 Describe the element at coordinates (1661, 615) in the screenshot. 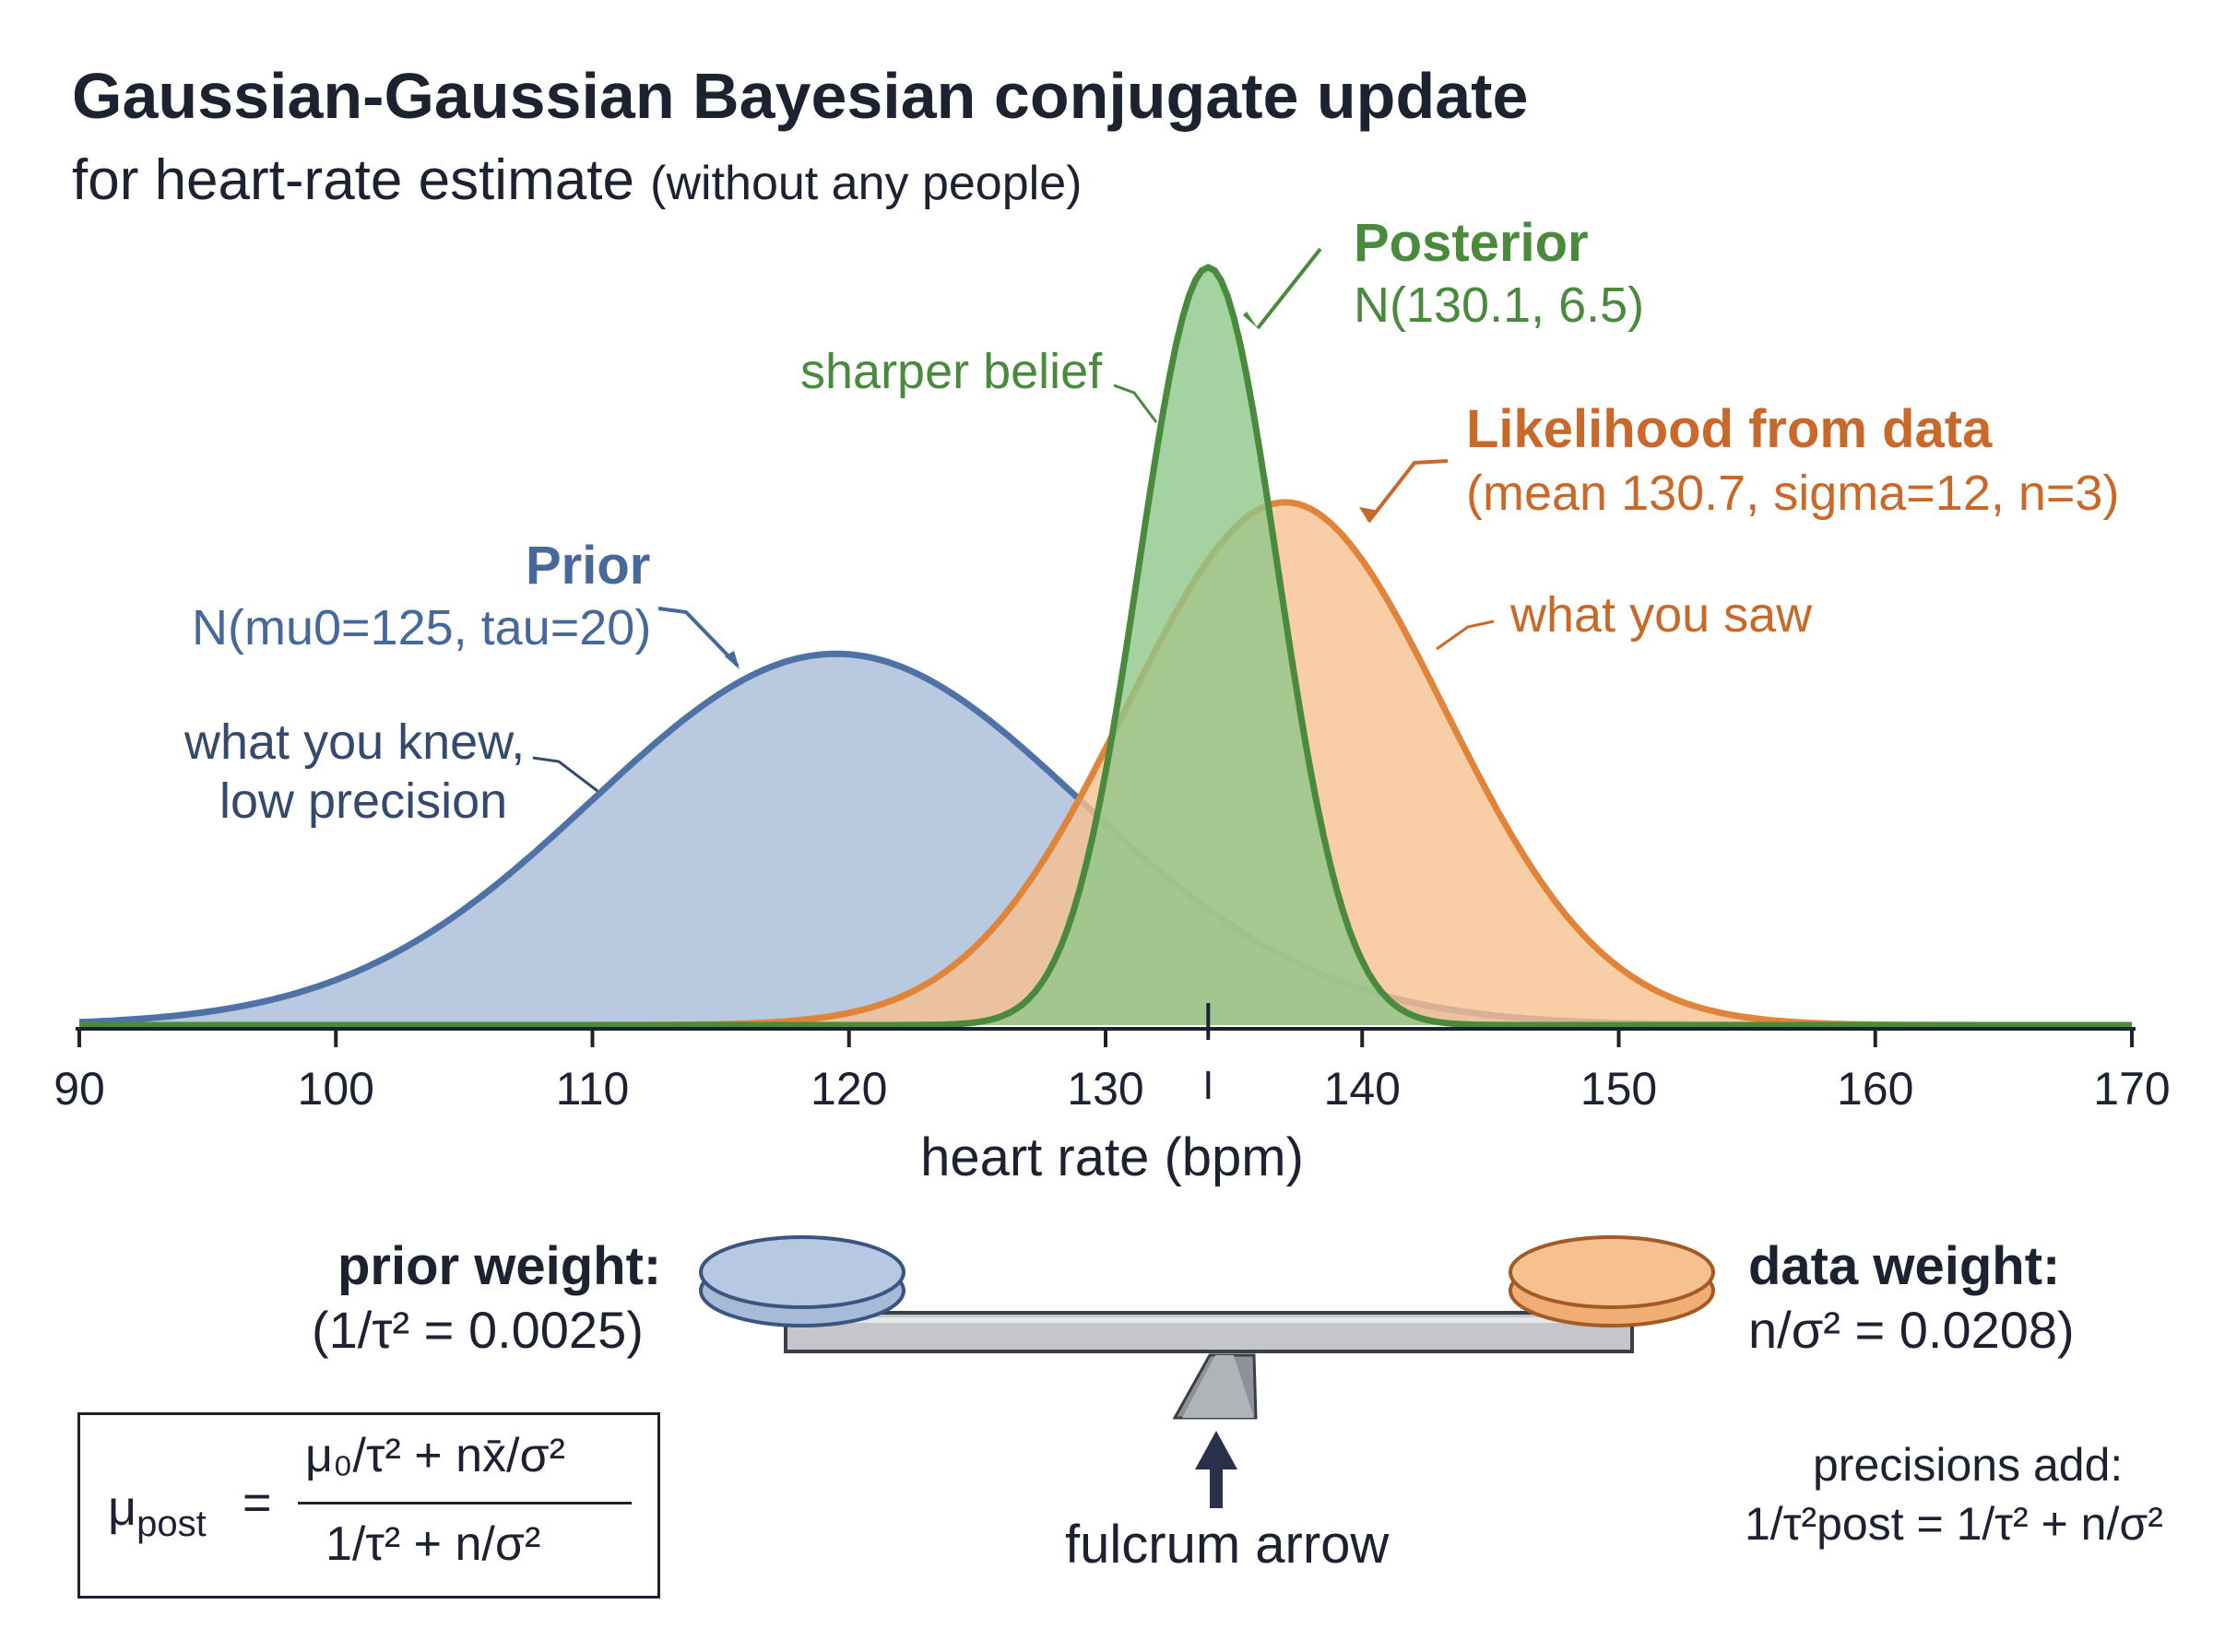

I see `likelihood-note: what you saw` at that location.